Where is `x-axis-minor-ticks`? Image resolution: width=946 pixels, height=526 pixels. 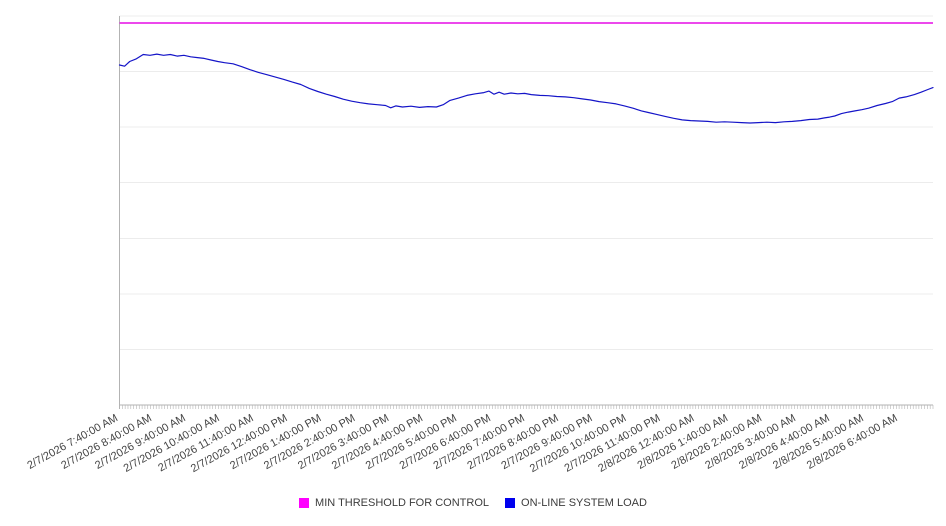 x-axis-minor-ticks is located at coordinates (526, 407).